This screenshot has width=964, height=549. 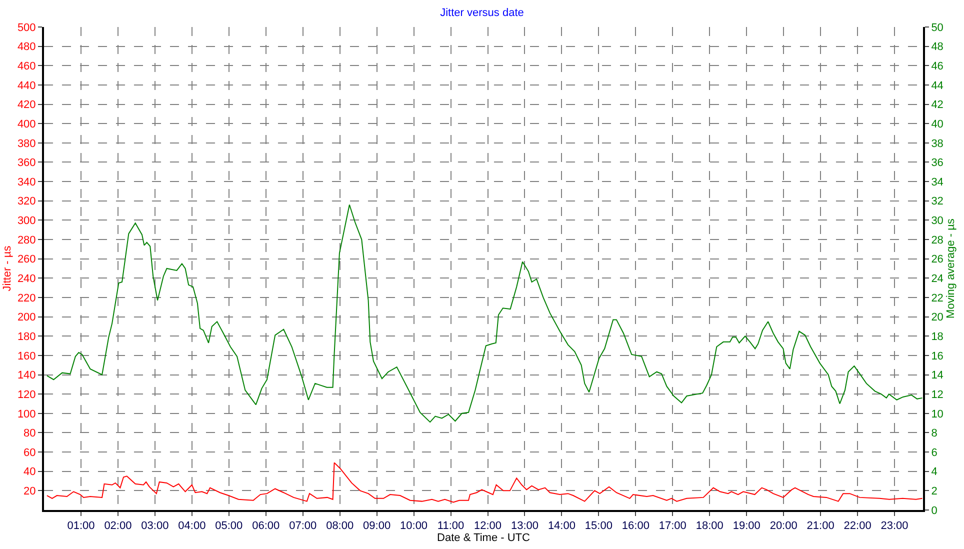 What do you see at coordinates (8, 268) in the screenshot?
I see `y-axis-title: Jitter - µs` at bounding box center [8, 268].